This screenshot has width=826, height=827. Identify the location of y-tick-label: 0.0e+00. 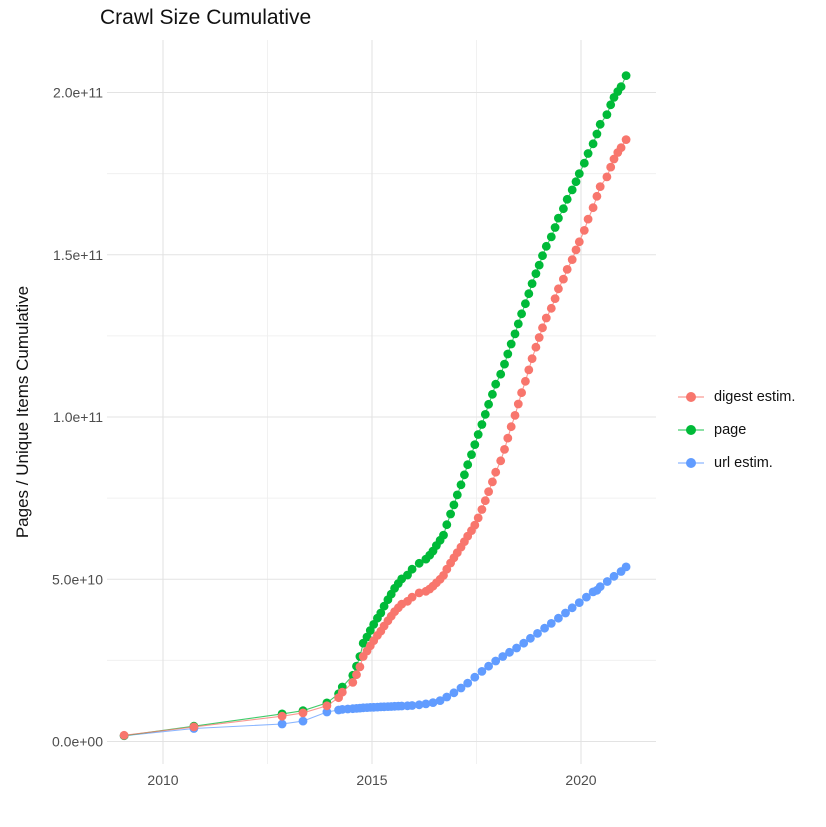
(77, 742).